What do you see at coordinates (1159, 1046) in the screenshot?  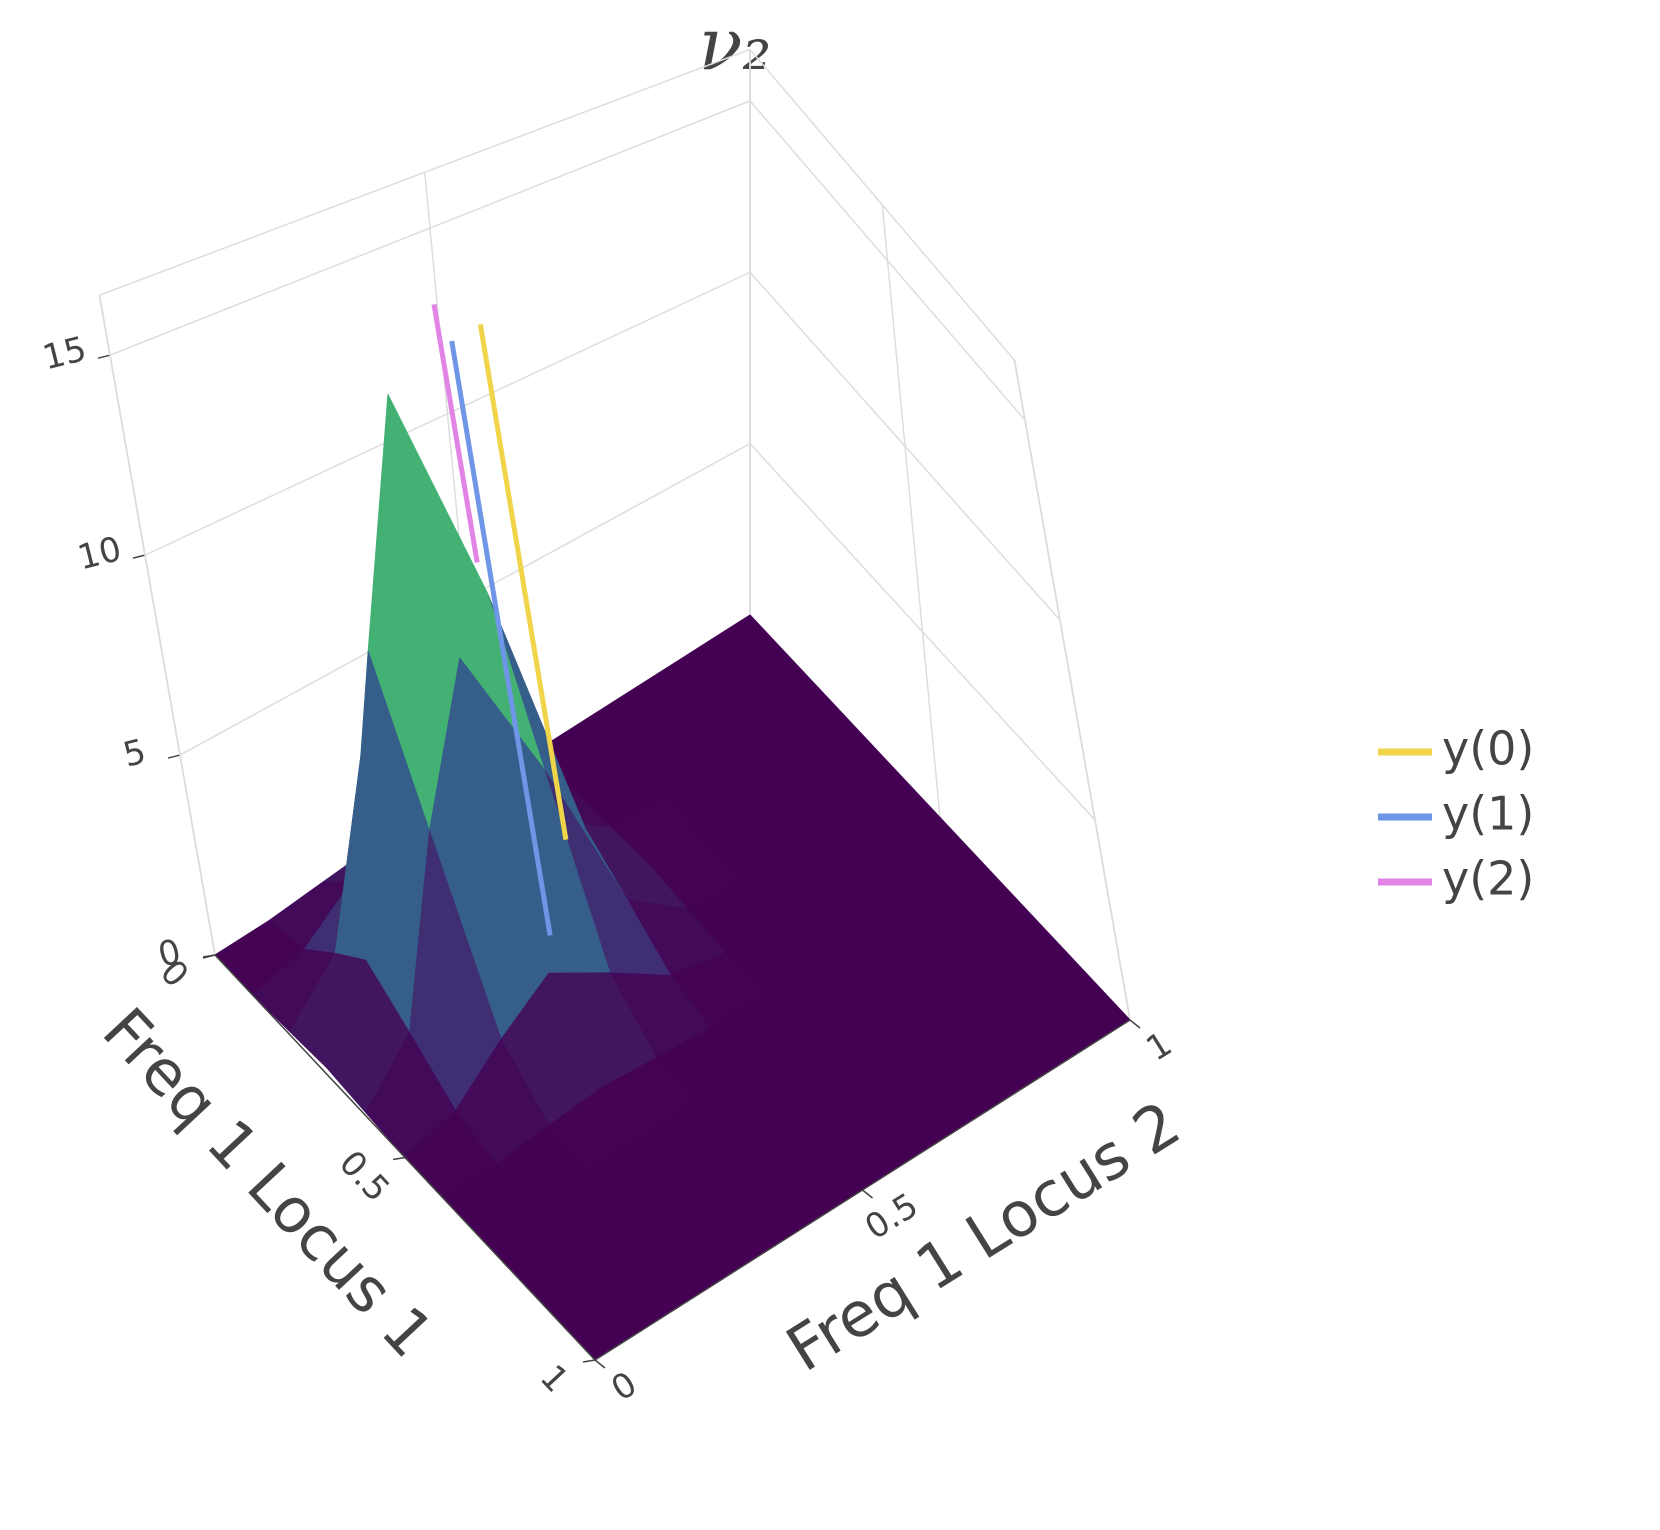 I see `y-tick-label: 1` at bounding box center [1159, 1046].